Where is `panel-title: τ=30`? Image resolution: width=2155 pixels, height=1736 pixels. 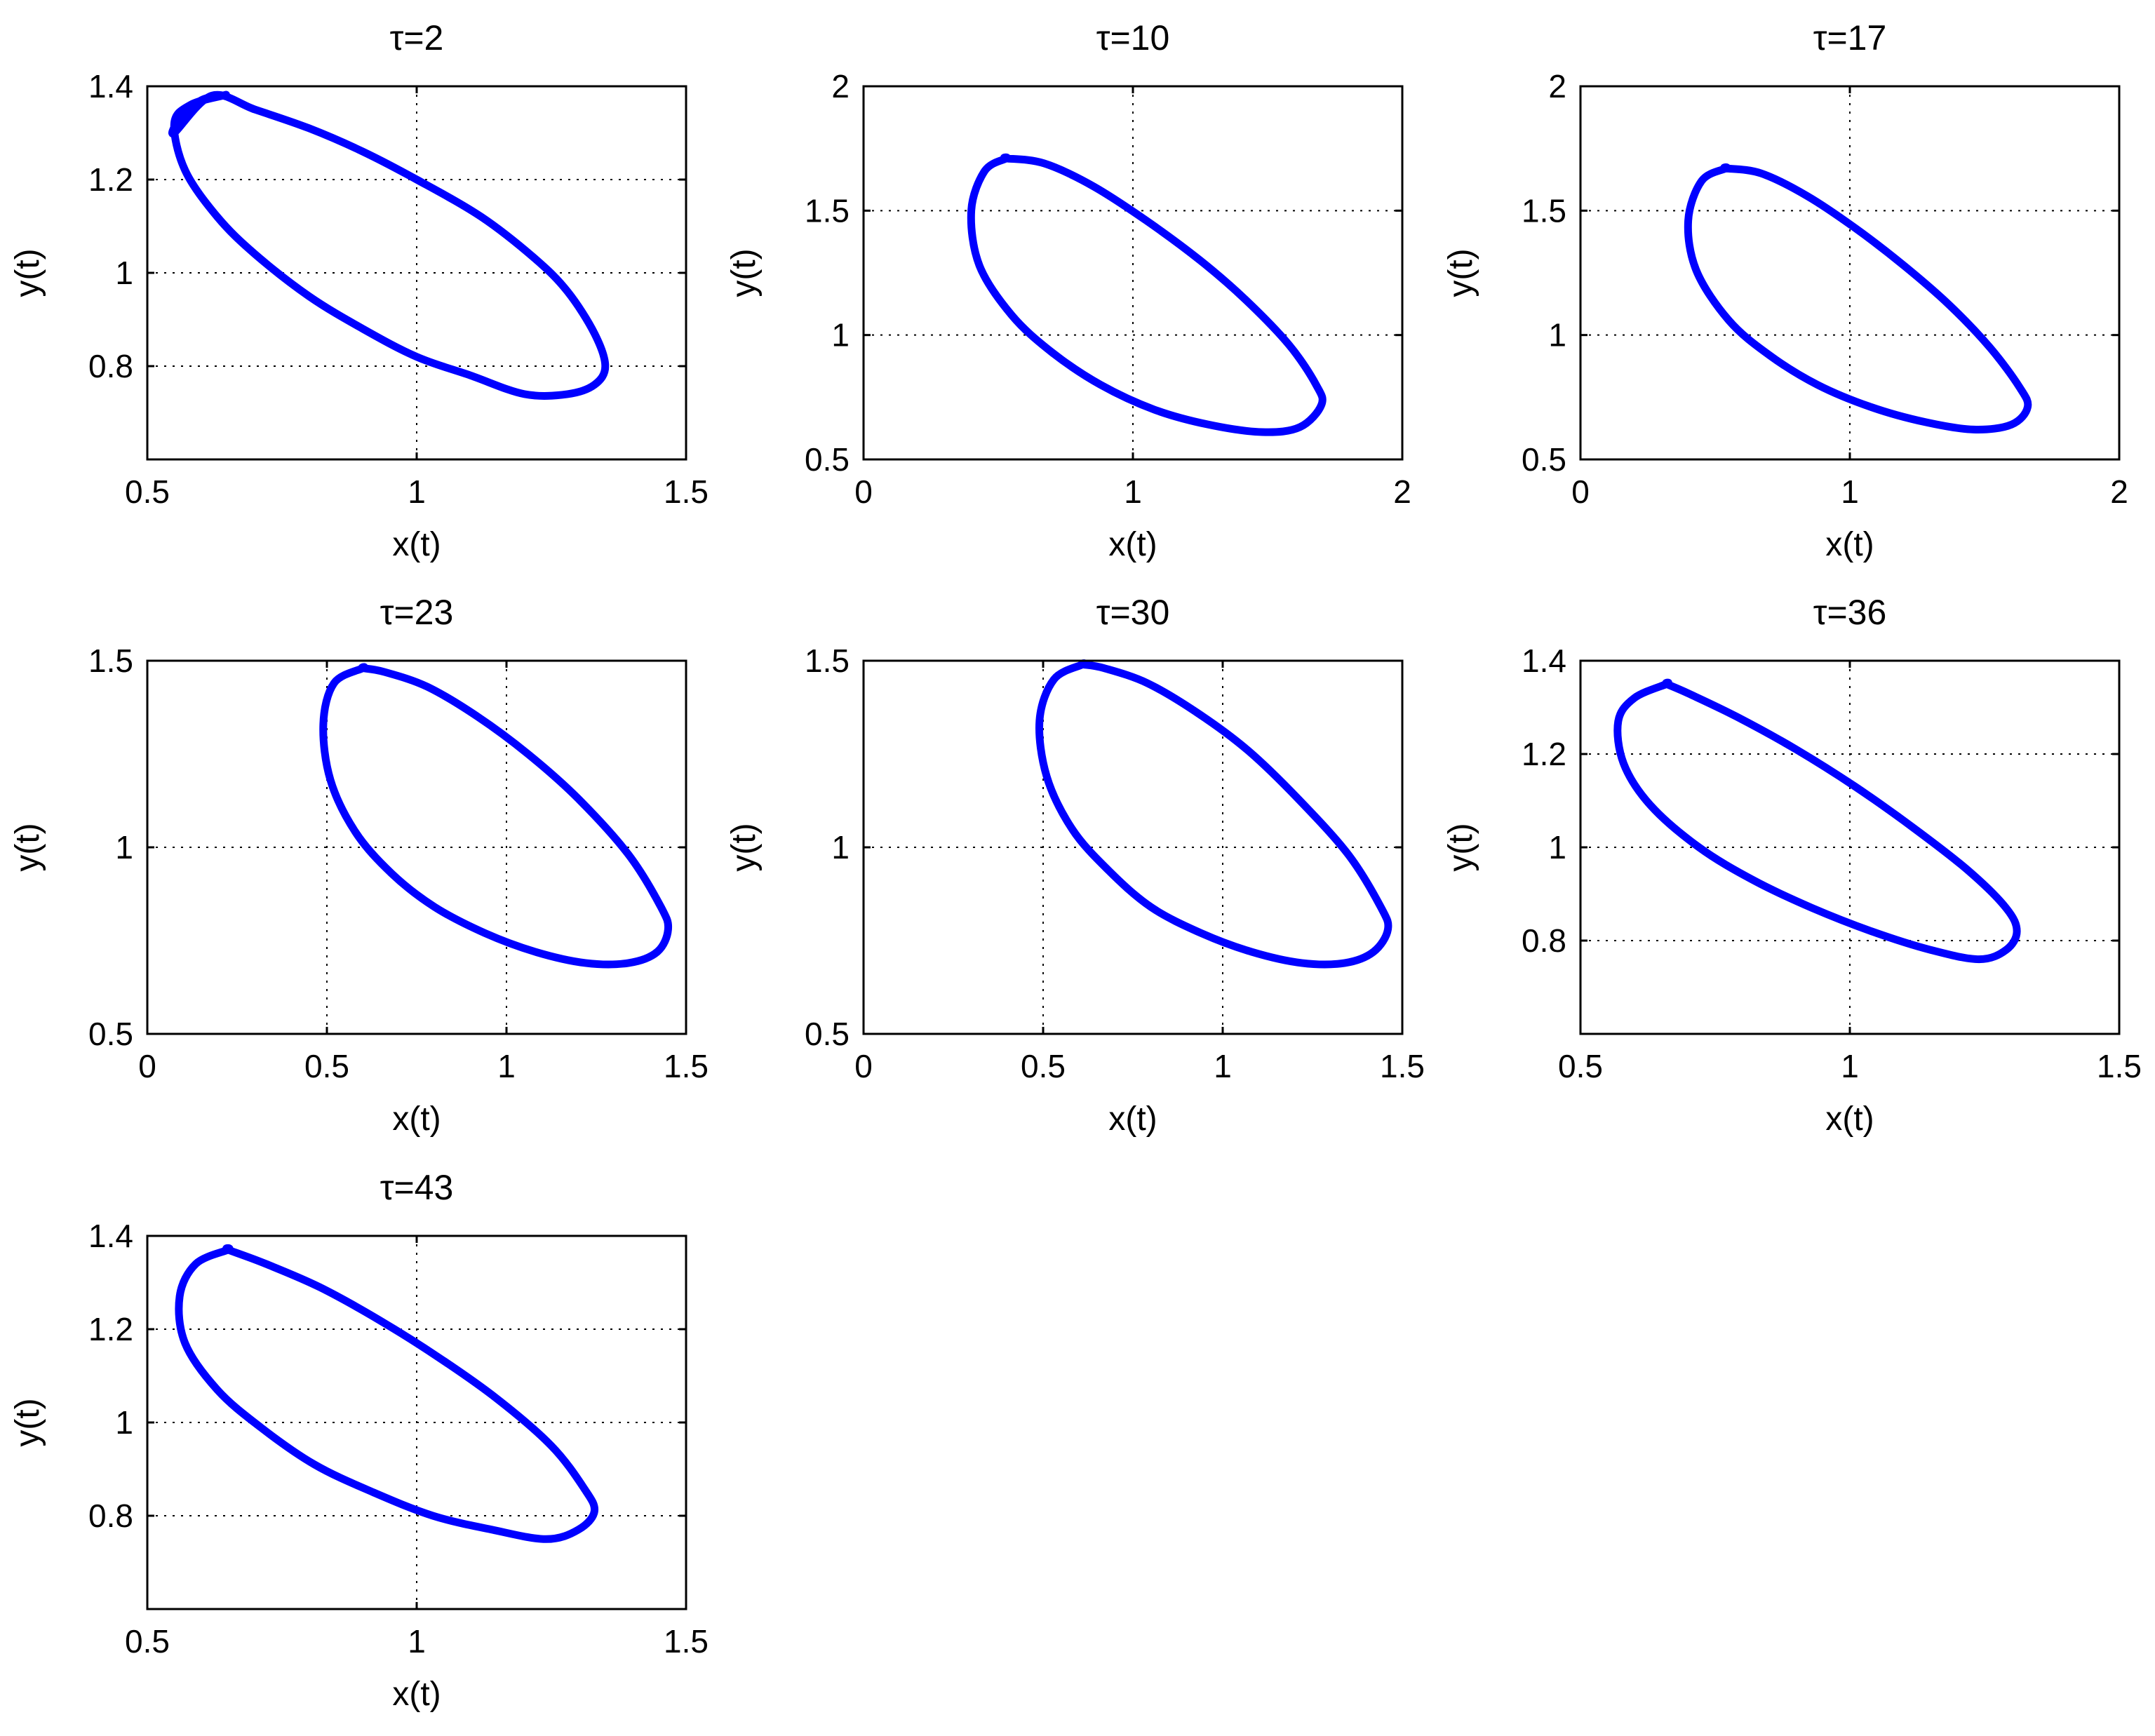 panel-title: τ=30 is located at coordinates (1133, 612).